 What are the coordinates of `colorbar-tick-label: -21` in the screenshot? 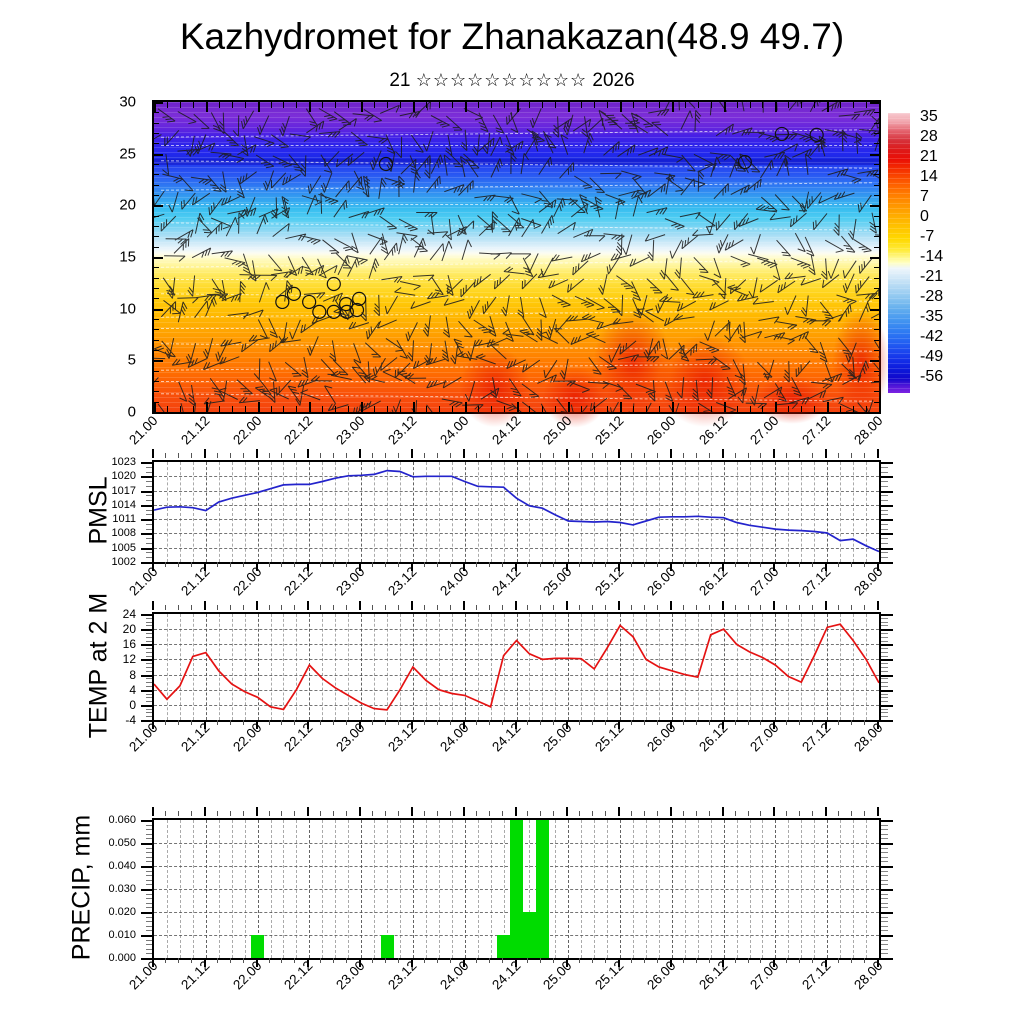 It's located at (932, 276).